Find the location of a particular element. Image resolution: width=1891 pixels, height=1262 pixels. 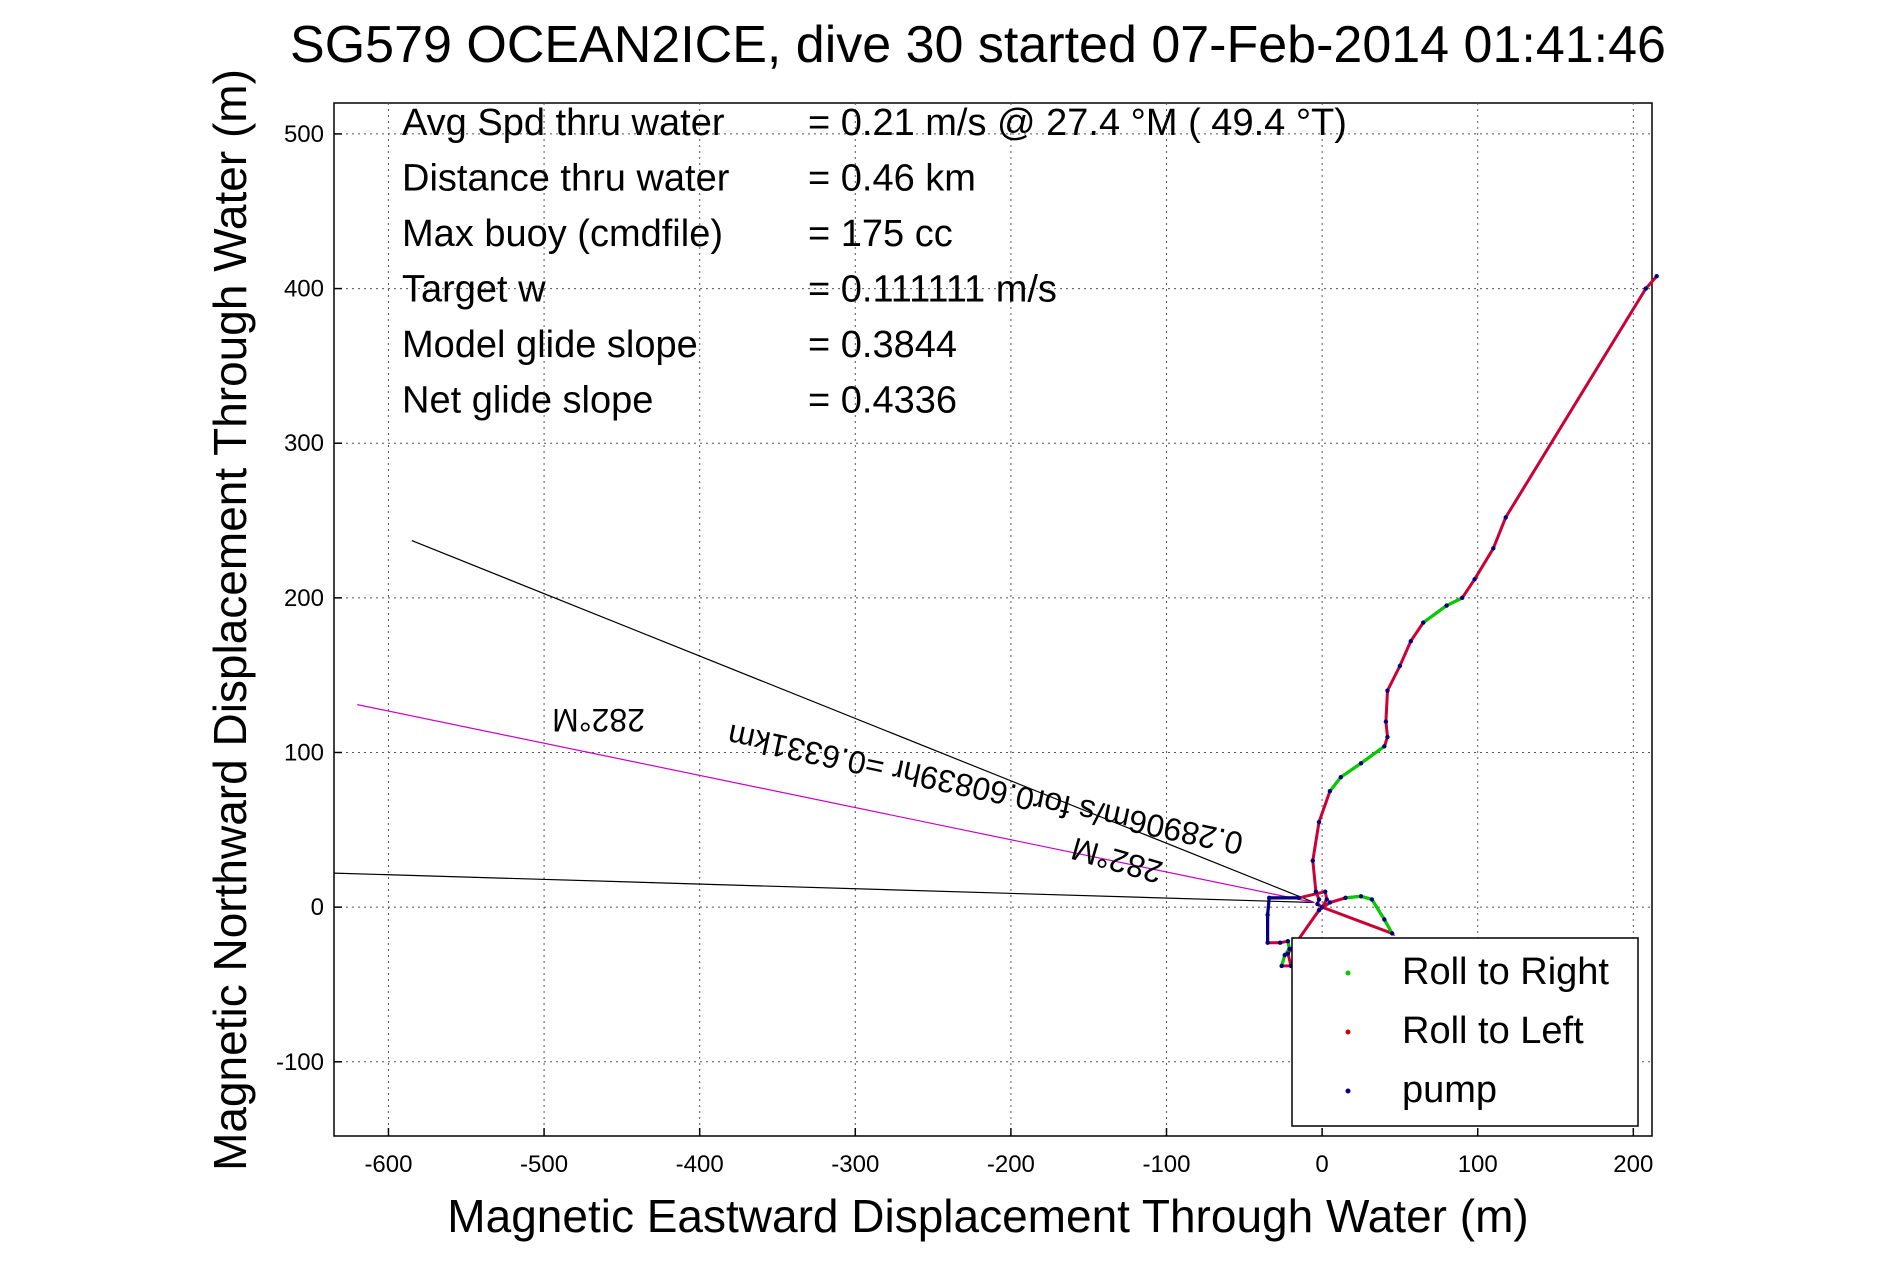

y-tick-label: 400 is located at coordinates (304, 289).